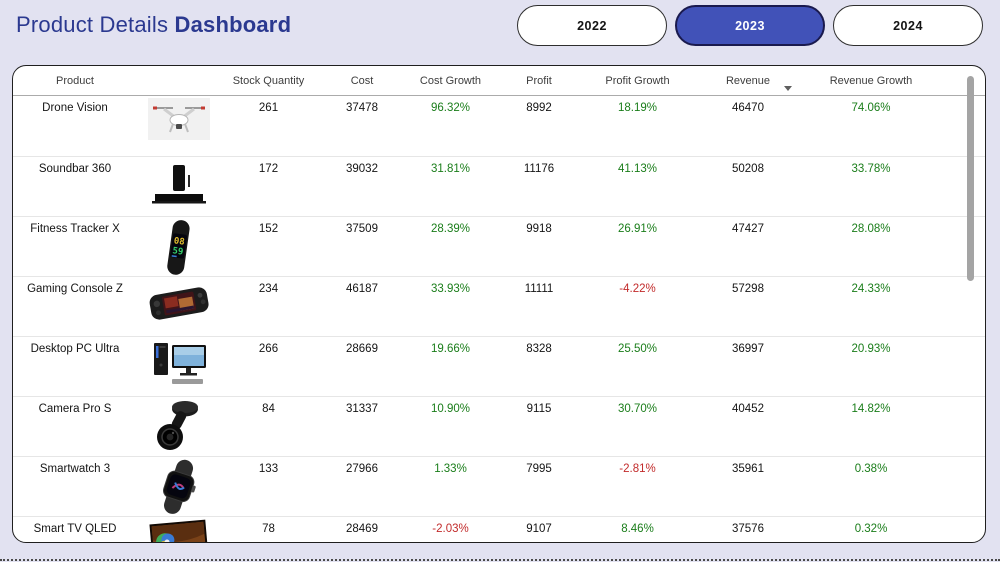 The height and width of the screenshot is (562, 1000). Describe the element at coordinates (637, 108) in the screenshot. I see `profit-growth-value: 18.19%` at that location.